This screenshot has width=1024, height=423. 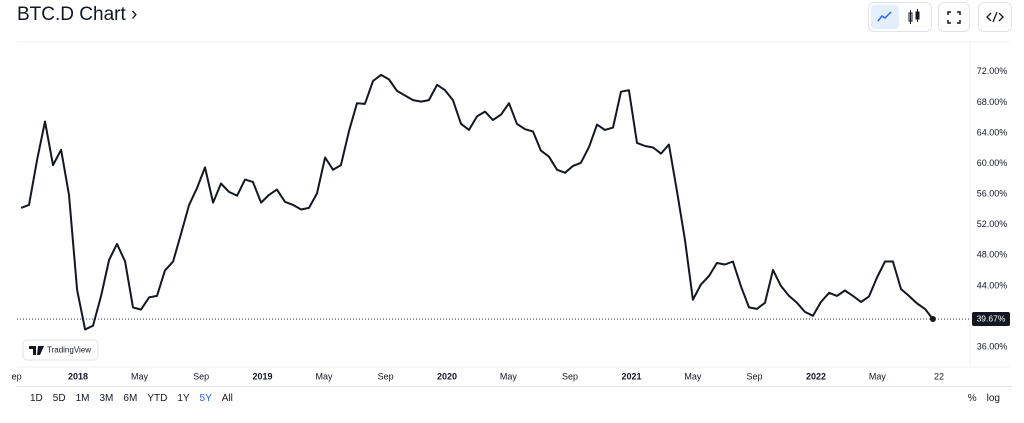 I want to click on chart-style-group, so click(x=900, y=17).